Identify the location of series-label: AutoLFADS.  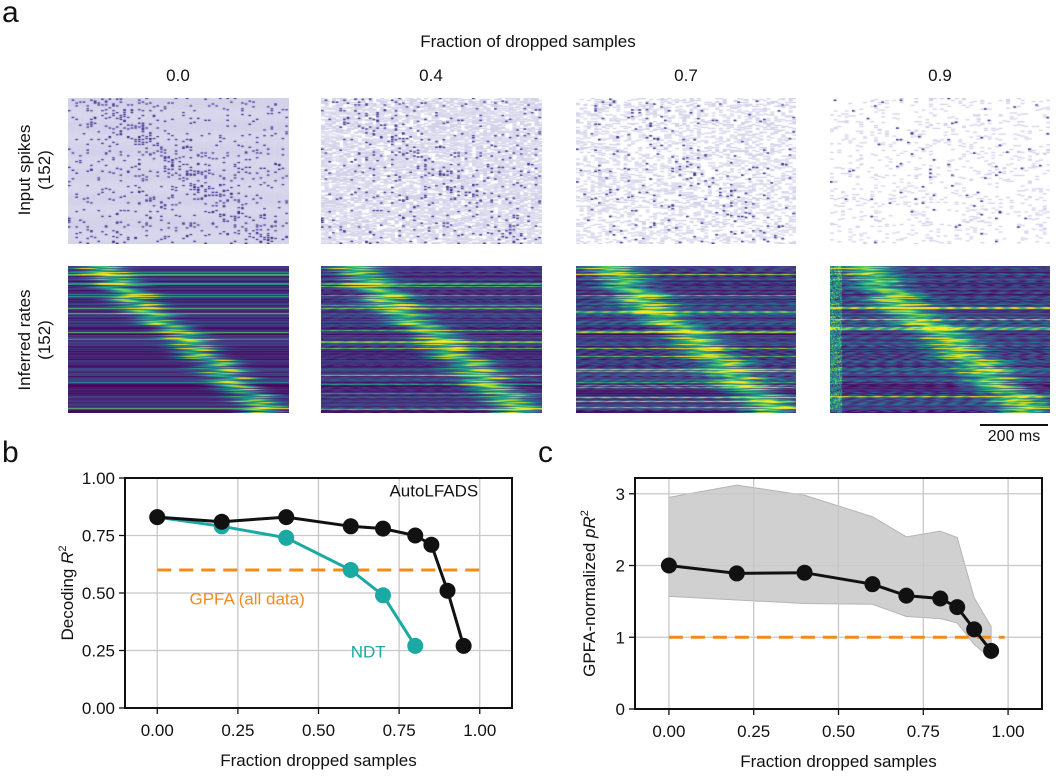
(433, 490).